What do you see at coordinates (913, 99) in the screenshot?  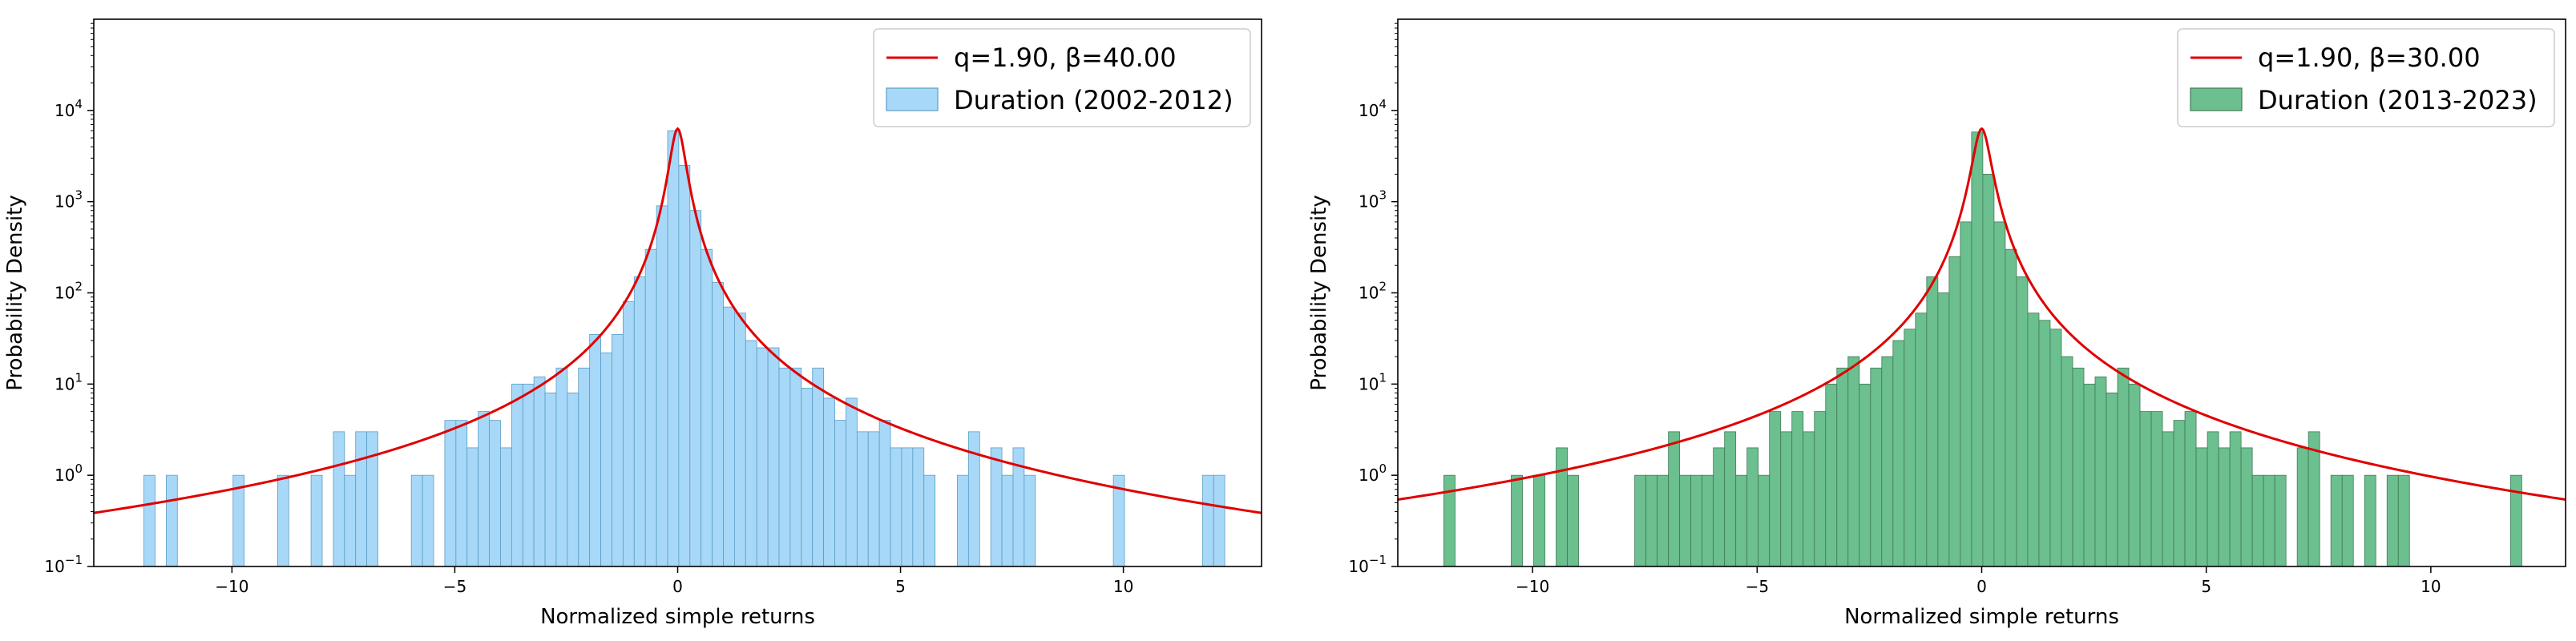 I see `legend-bar-swatch` at bounding box center [913, 99].